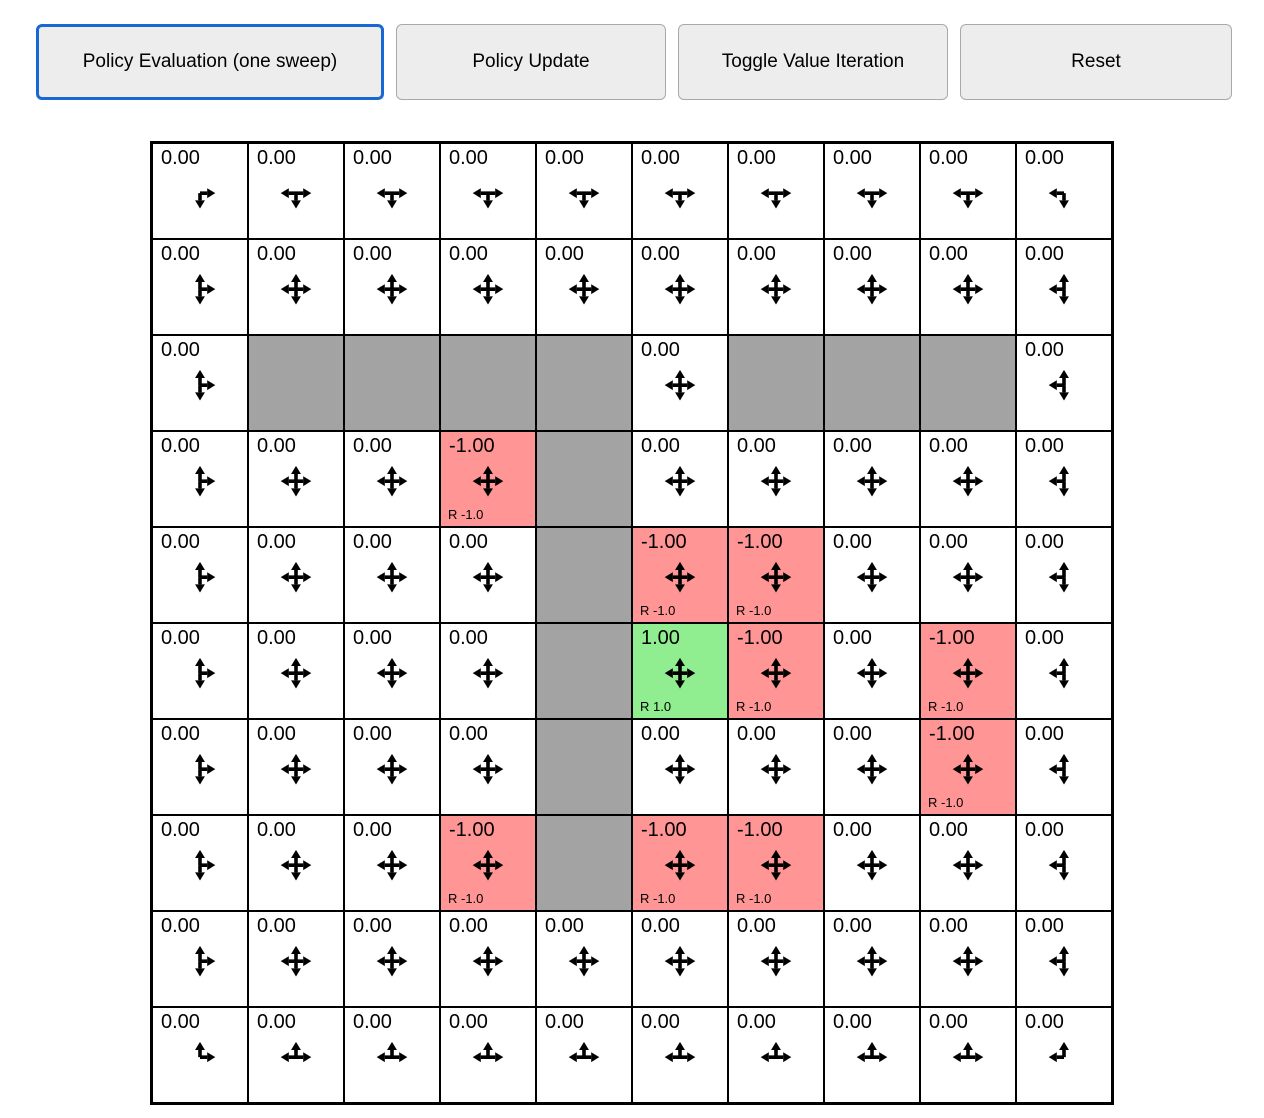  What do you see at coordinates (813, 62) in the screenshot?
I see `toggle-value-iteration-button: Toggle Value Iteration` at bounding box center [813, 62].